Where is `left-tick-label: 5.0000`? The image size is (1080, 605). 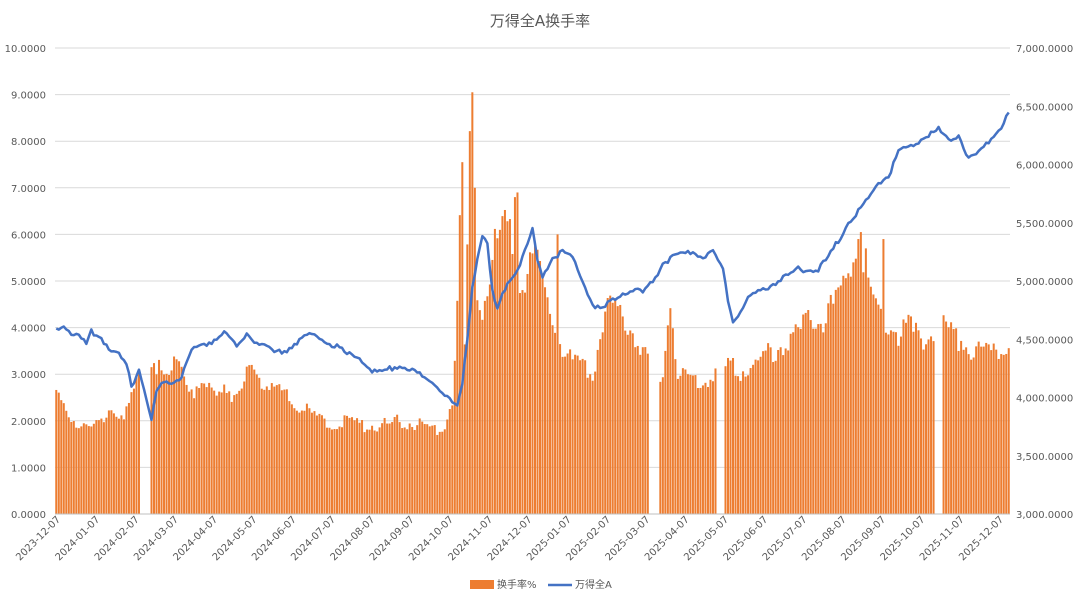 left-tick-label: 5.0000 is located at coordinates (28, 282).